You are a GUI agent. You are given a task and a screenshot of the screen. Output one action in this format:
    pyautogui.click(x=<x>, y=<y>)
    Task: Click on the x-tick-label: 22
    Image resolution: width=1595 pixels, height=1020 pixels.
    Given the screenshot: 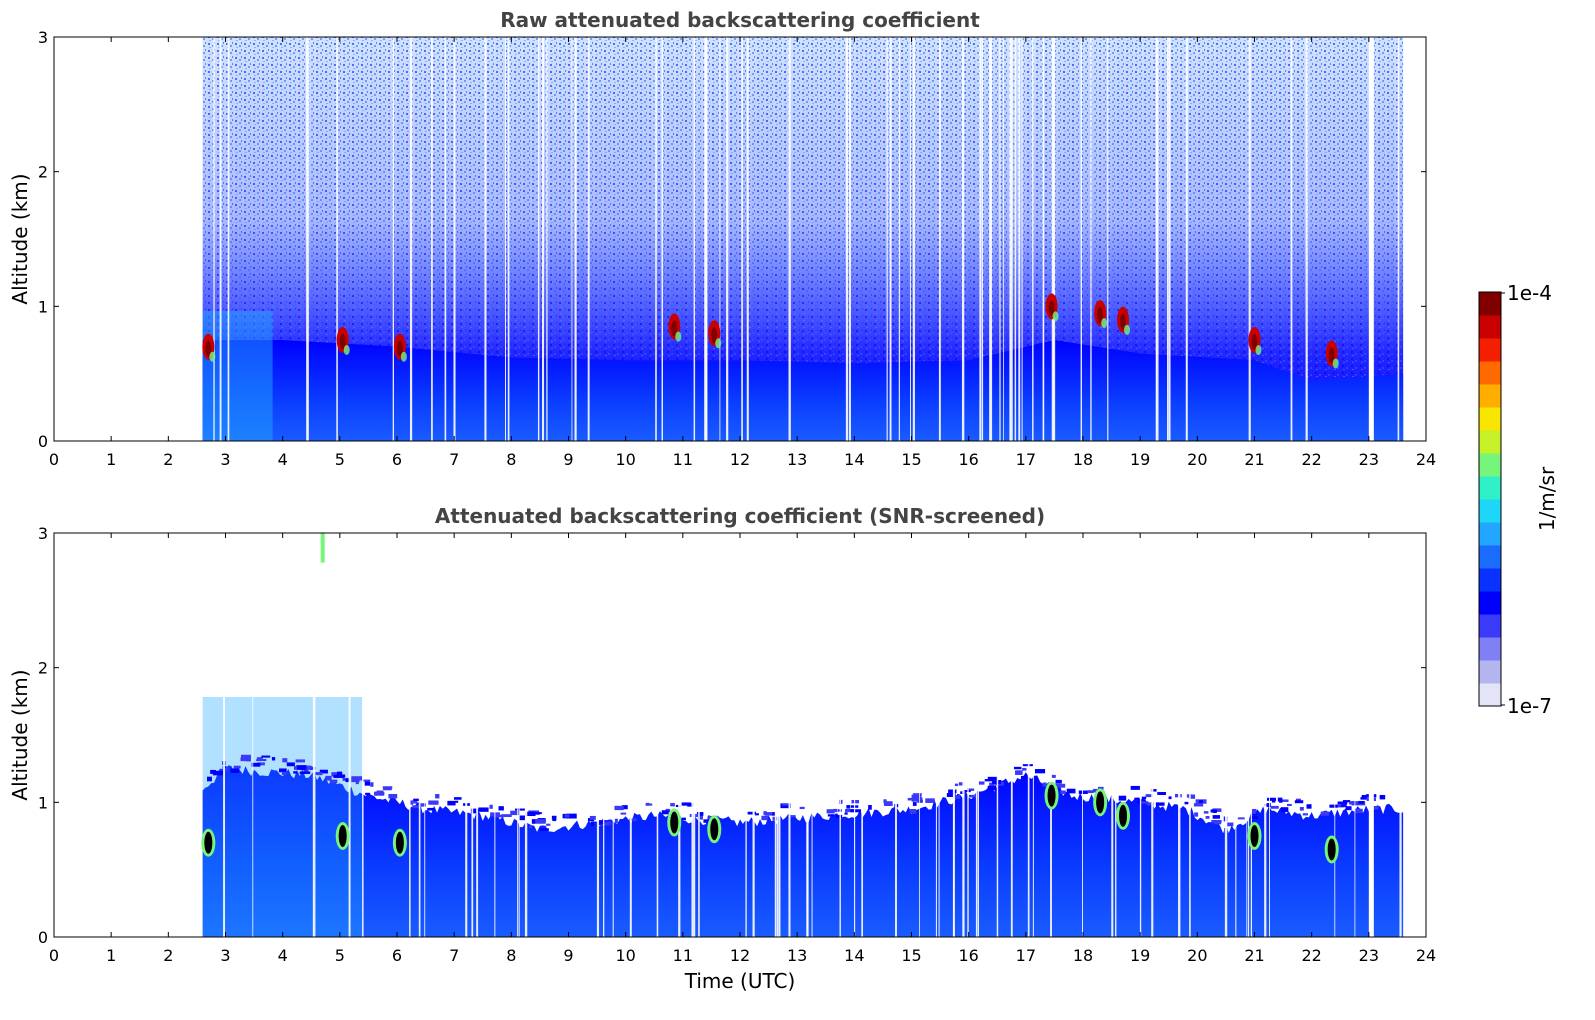 What is the action you would take?
    pyautogui.click(x=1311, y=459)
    